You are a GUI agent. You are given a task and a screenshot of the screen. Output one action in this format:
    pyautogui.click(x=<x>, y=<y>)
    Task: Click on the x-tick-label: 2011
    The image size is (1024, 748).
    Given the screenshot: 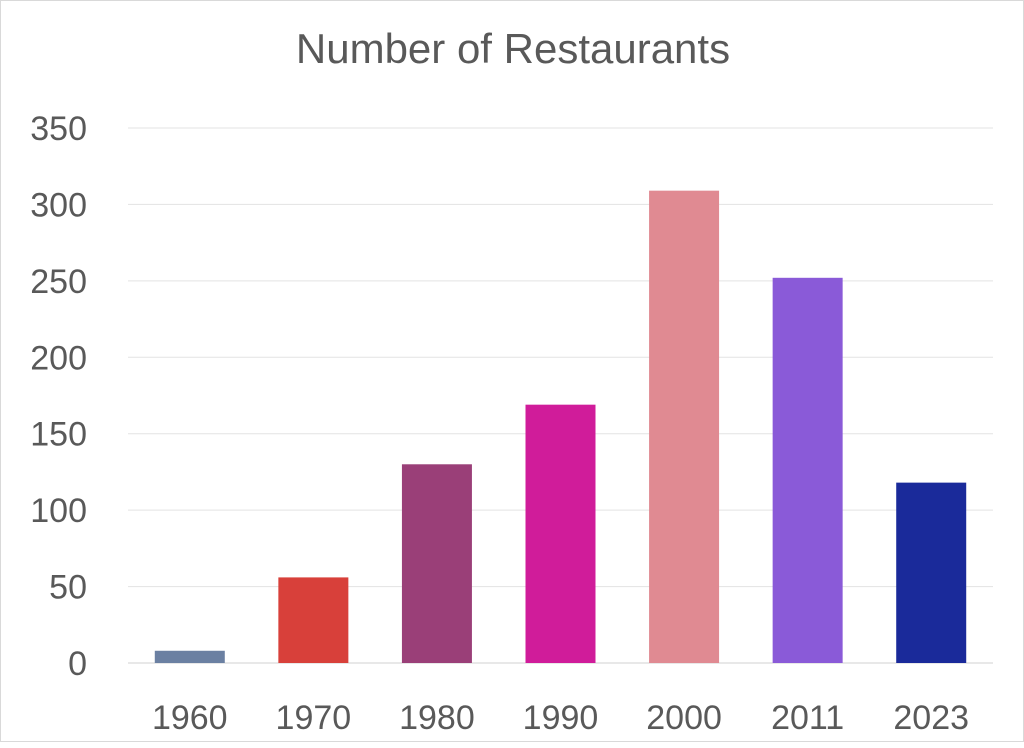 What is the action you would take?
    pyautogui.click(x=807, y=718)
    